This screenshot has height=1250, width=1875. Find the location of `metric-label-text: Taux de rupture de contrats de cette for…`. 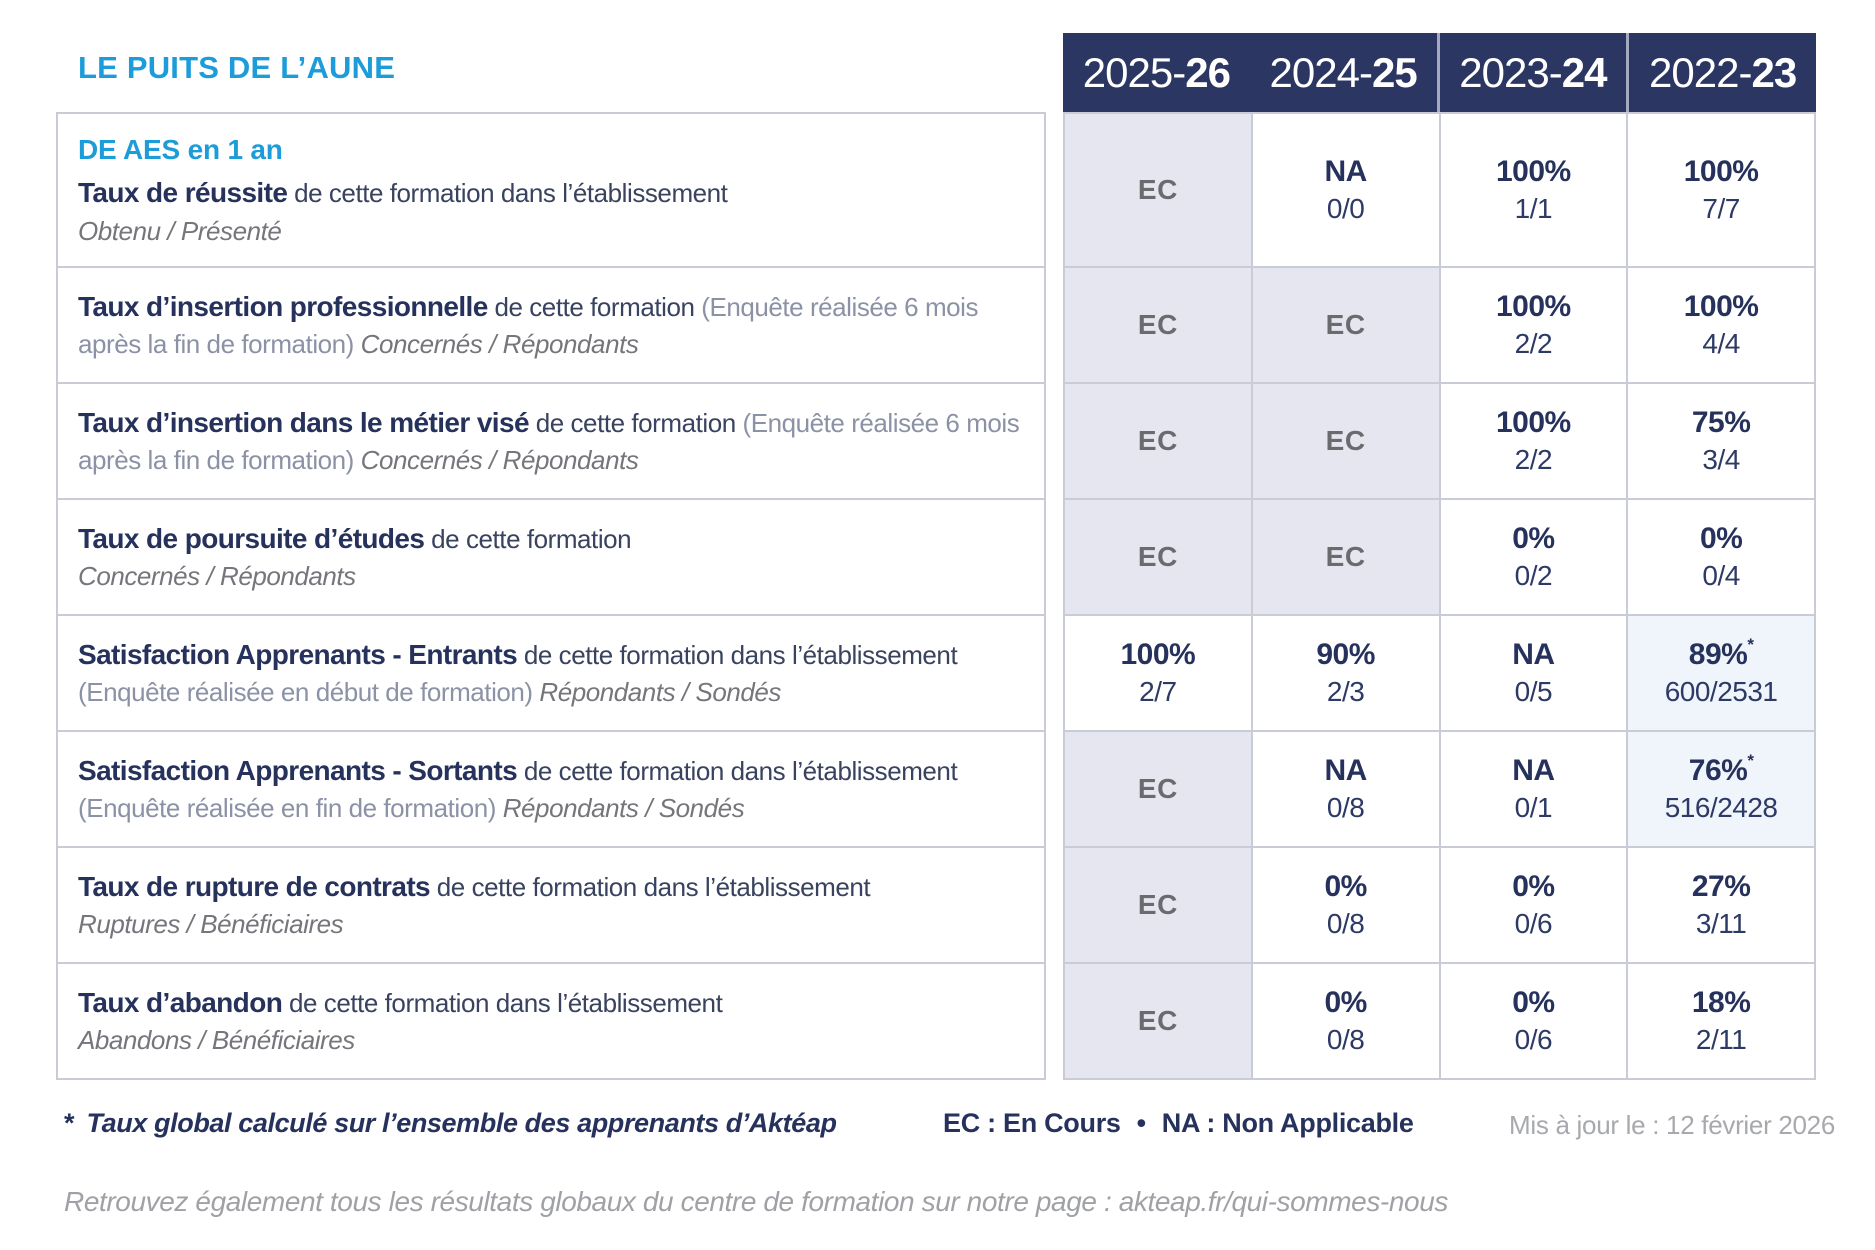

metric-label-text: Taux de rupture de contrats de cette for… is located at coordinates (554, 905).